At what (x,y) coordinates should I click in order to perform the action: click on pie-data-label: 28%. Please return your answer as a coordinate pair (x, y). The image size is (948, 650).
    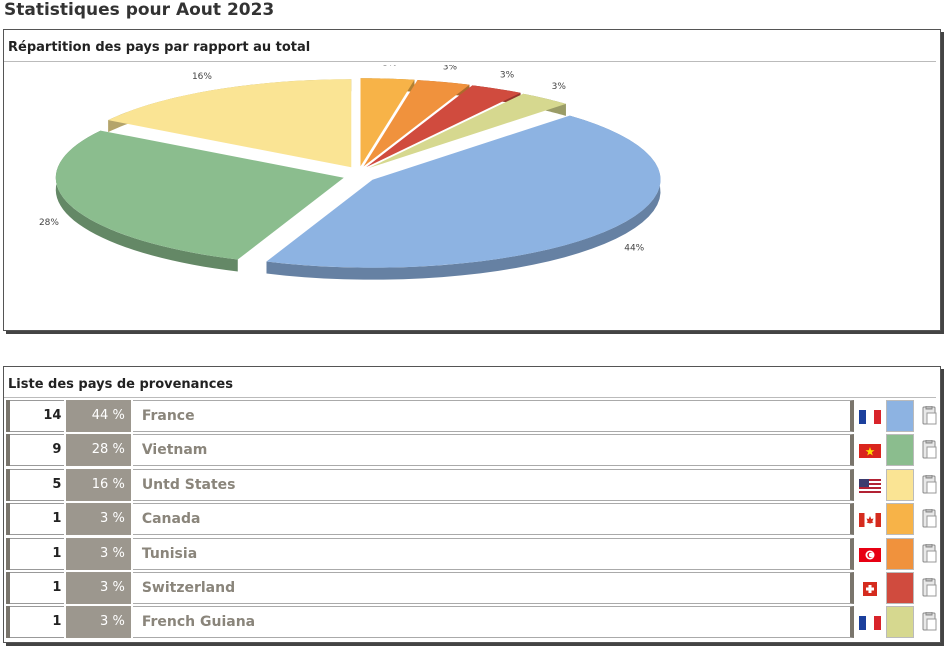
    Looking at the image, I should click on (49, 223).